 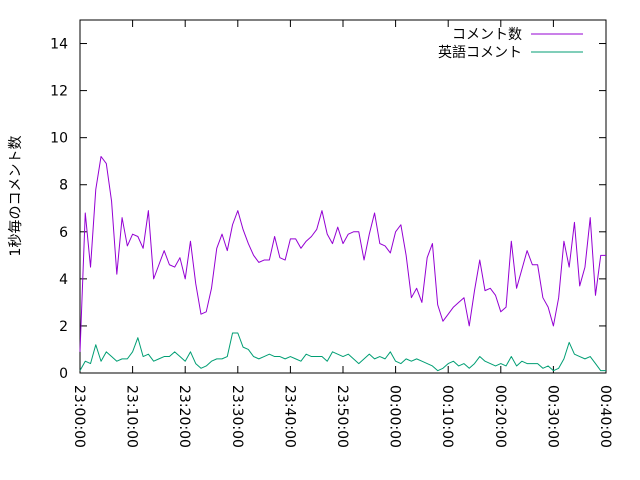 What do you see at coordinates (63, 280) in the screenshot?
I see `y-tick-label: 4` at bounding box center [63, 280].